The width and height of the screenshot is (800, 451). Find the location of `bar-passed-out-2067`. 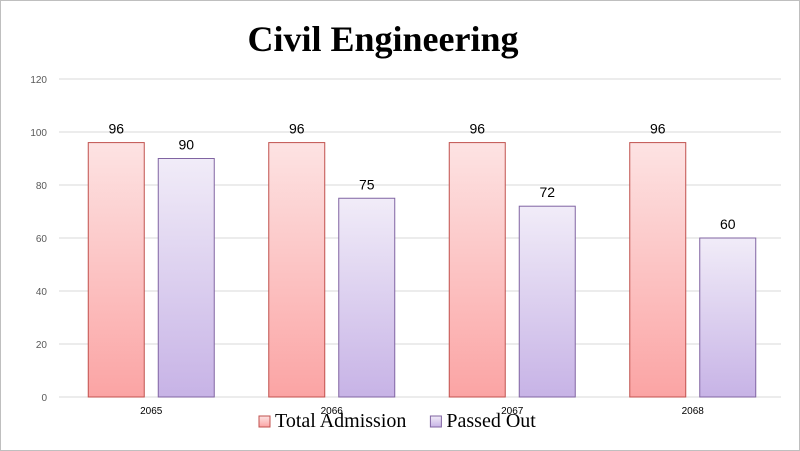

bar-passed-out-2067 is located at coordinates (547, 301).